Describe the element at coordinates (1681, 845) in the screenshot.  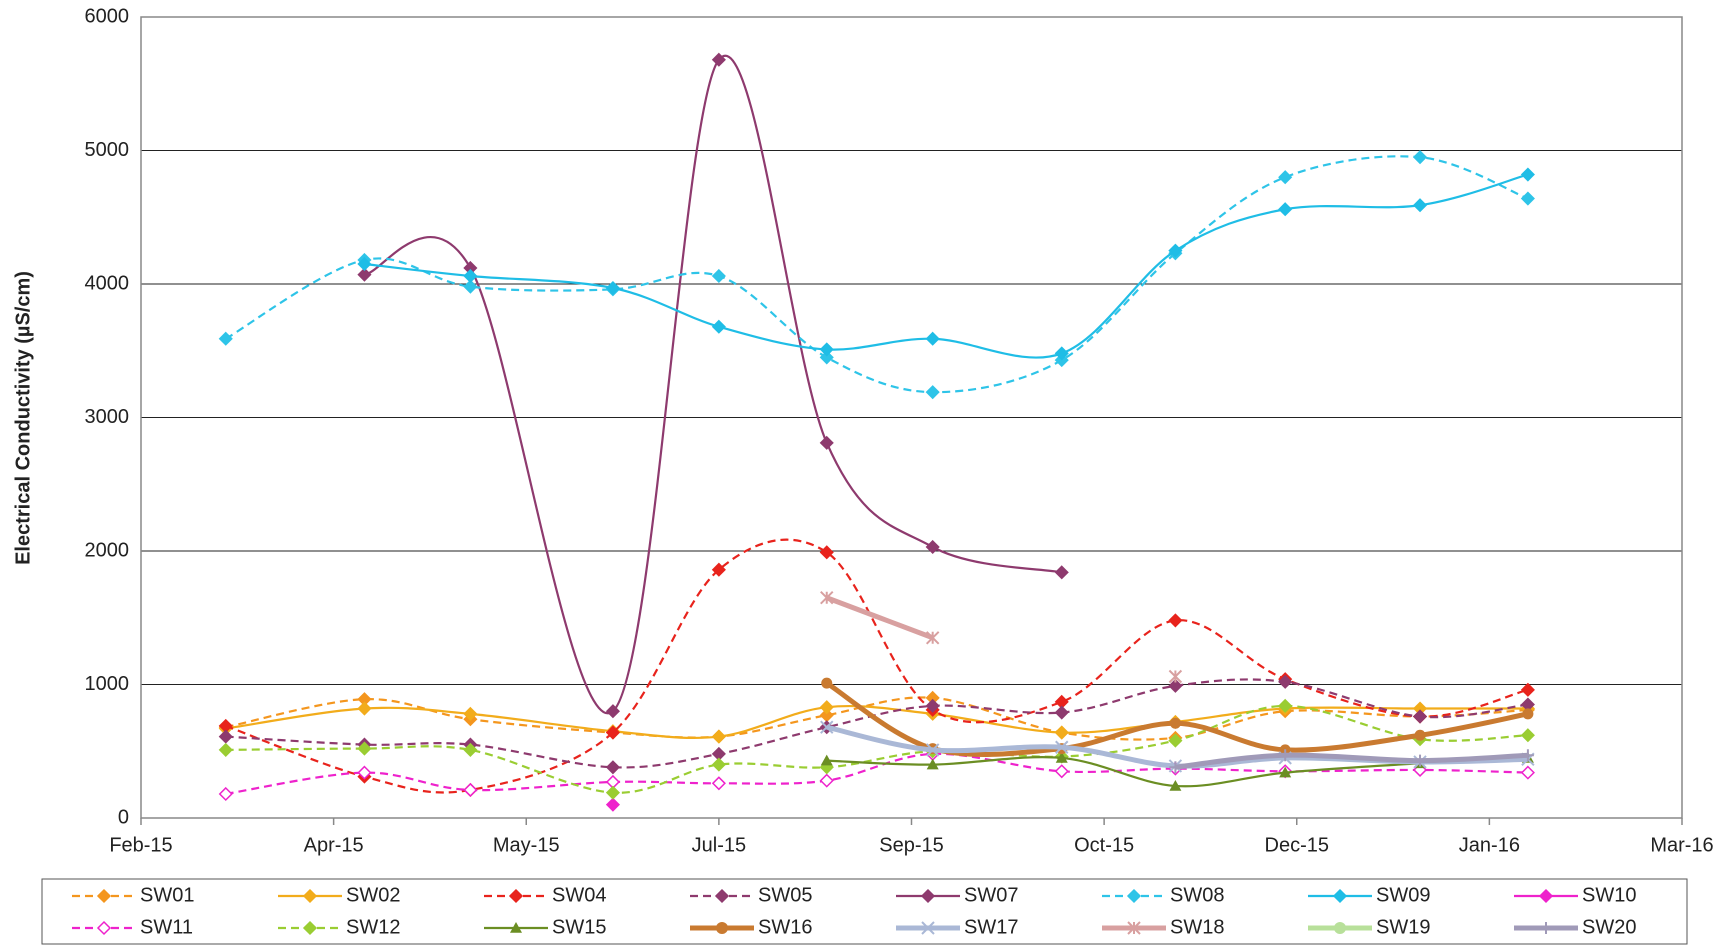
I see `x-tick-label: Mar-16` at that location.